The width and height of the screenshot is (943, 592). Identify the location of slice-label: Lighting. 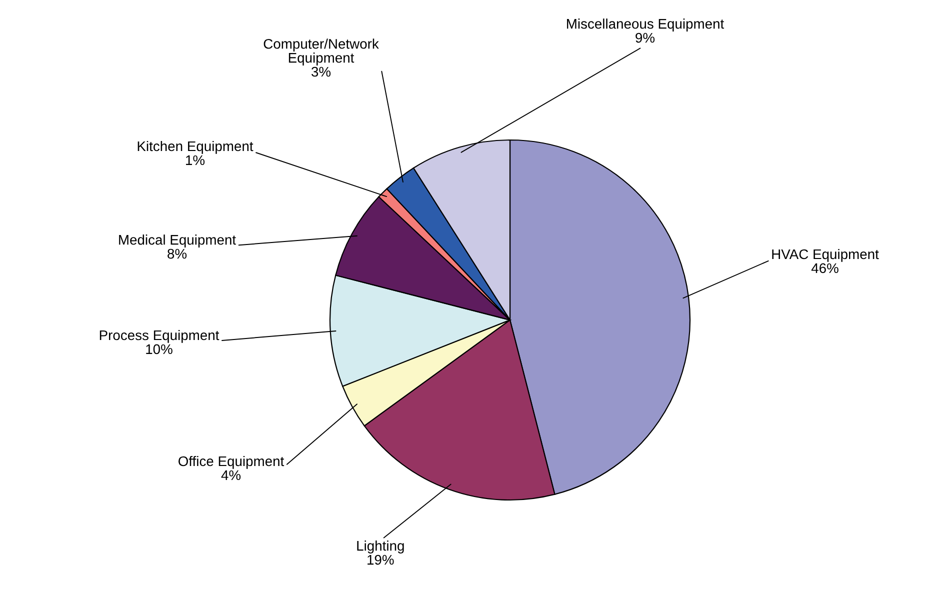
(380, 547).